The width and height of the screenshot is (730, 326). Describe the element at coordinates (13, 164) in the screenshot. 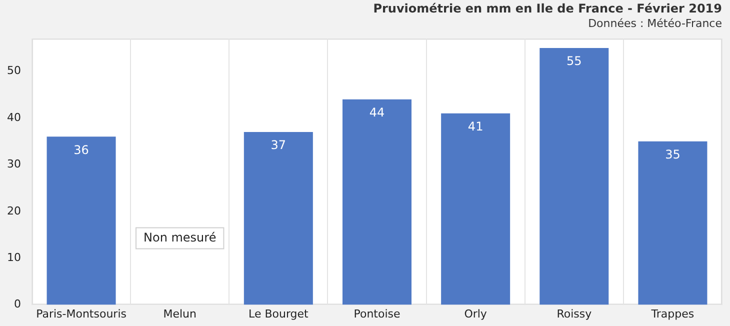

I see `y-tick-label: 30` at that location.